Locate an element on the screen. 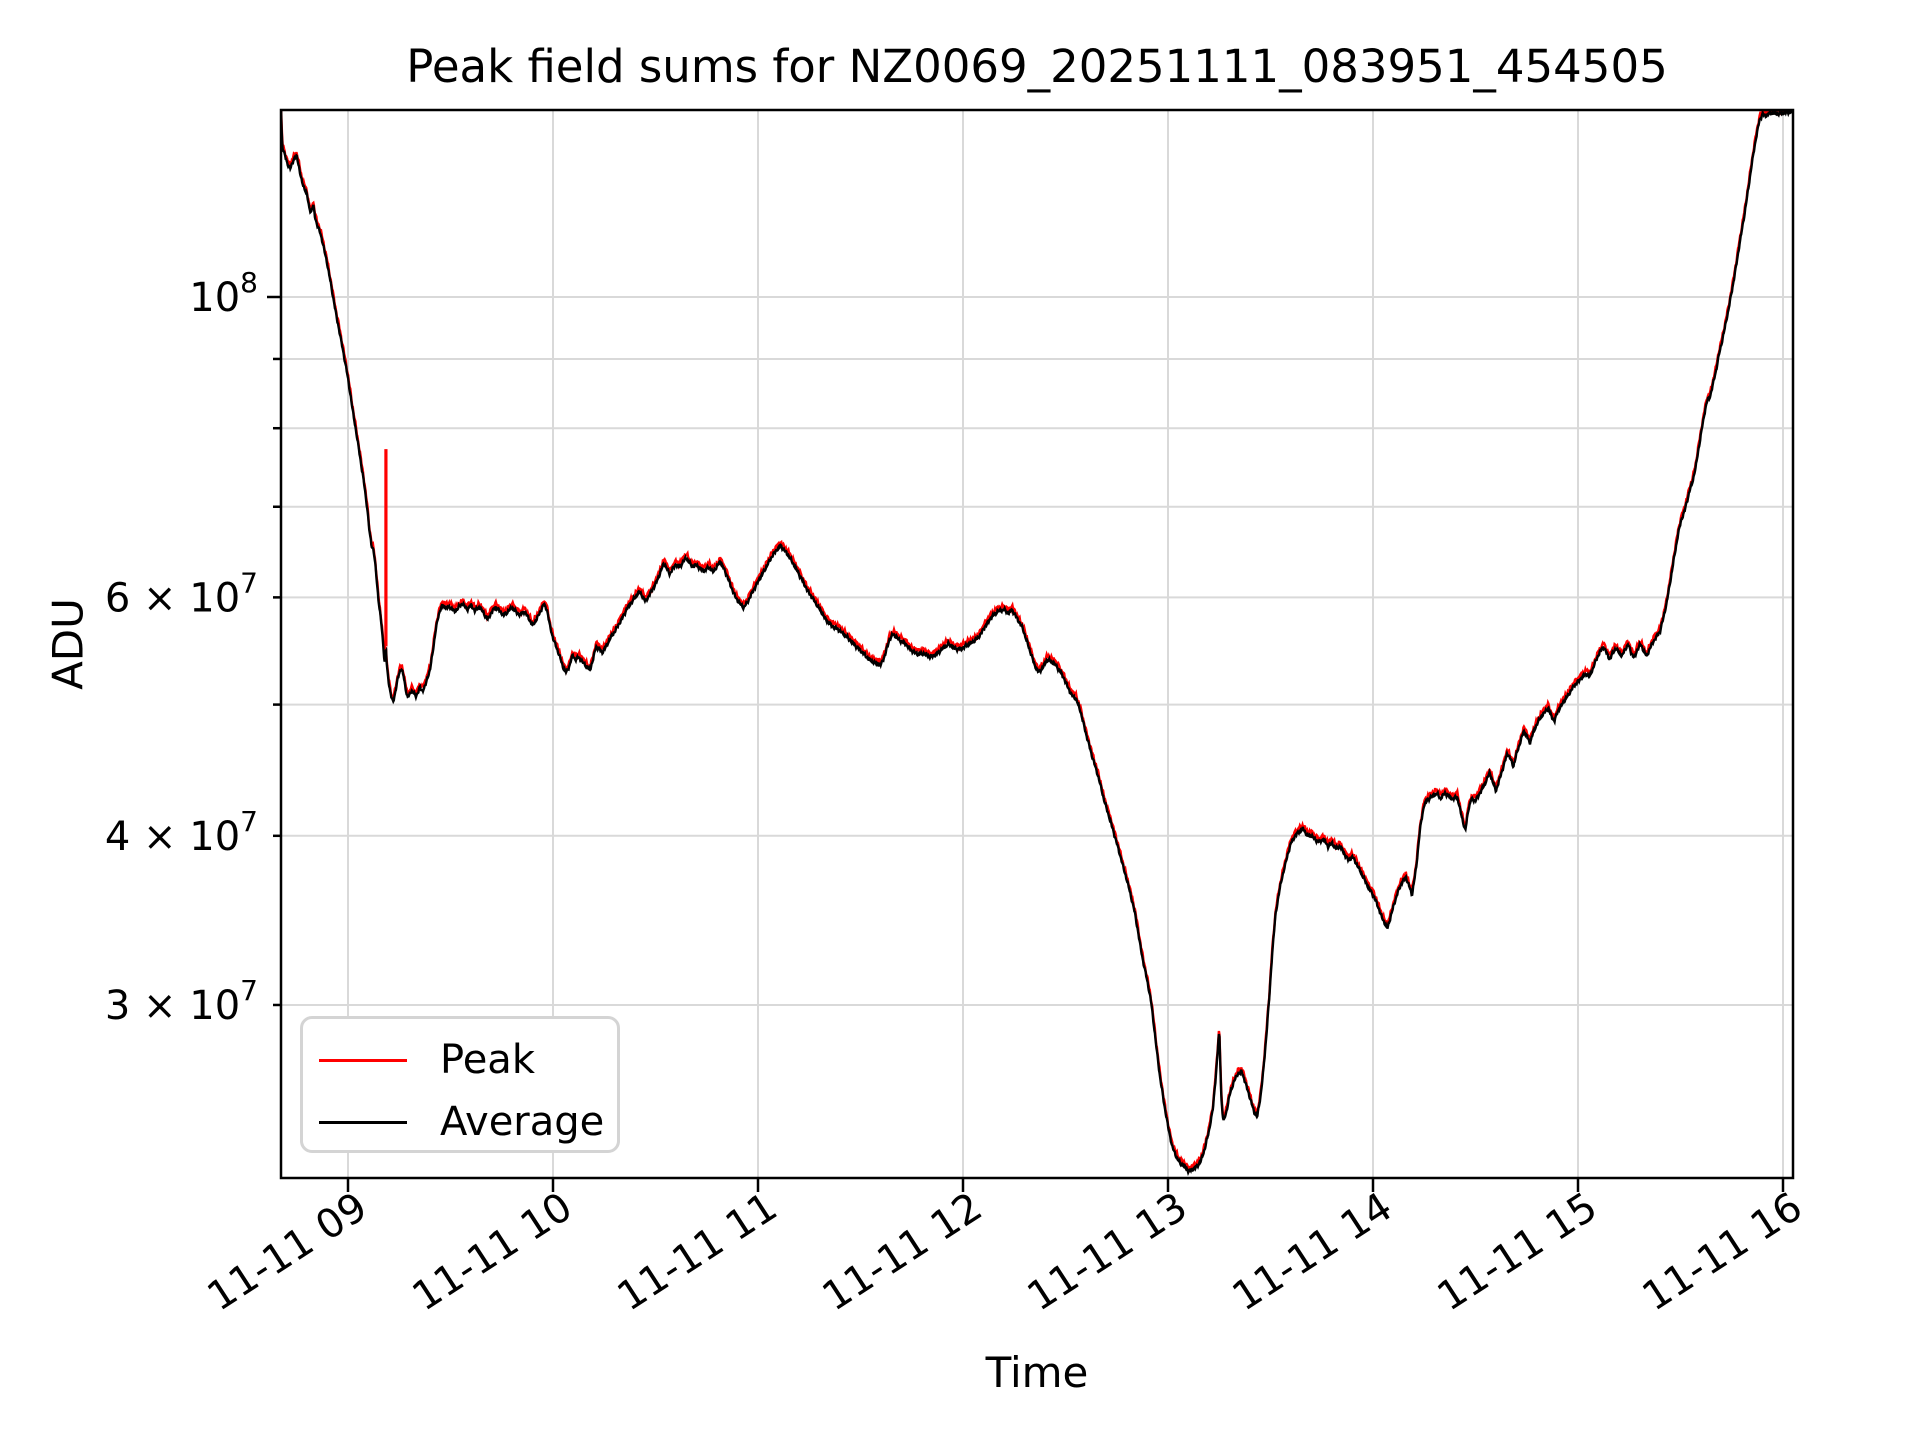 The image size is (1920, 1440). x-tick-label: 11-11 09 is located at coordinates (288, 1252).